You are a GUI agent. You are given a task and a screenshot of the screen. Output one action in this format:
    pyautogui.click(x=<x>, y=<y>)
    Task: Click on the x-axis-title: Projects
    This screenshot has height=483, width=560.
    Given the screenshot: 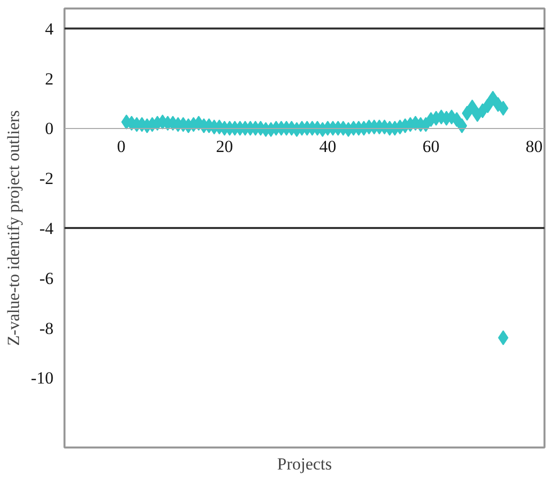 What is the action you would take?
    pyautogui.click(x=304, y=464)
    